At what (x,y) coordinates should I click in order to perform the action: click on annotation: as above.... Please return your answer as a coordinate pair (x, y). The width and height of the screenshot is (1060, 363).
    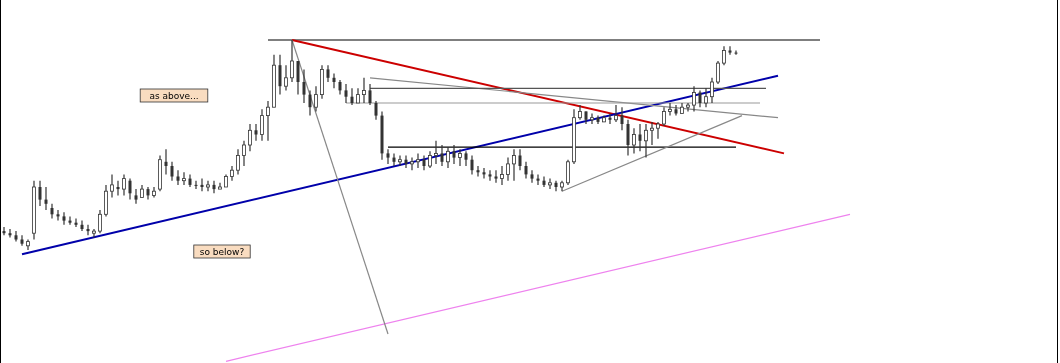
    Looking at the image, I should click on (174, 96).